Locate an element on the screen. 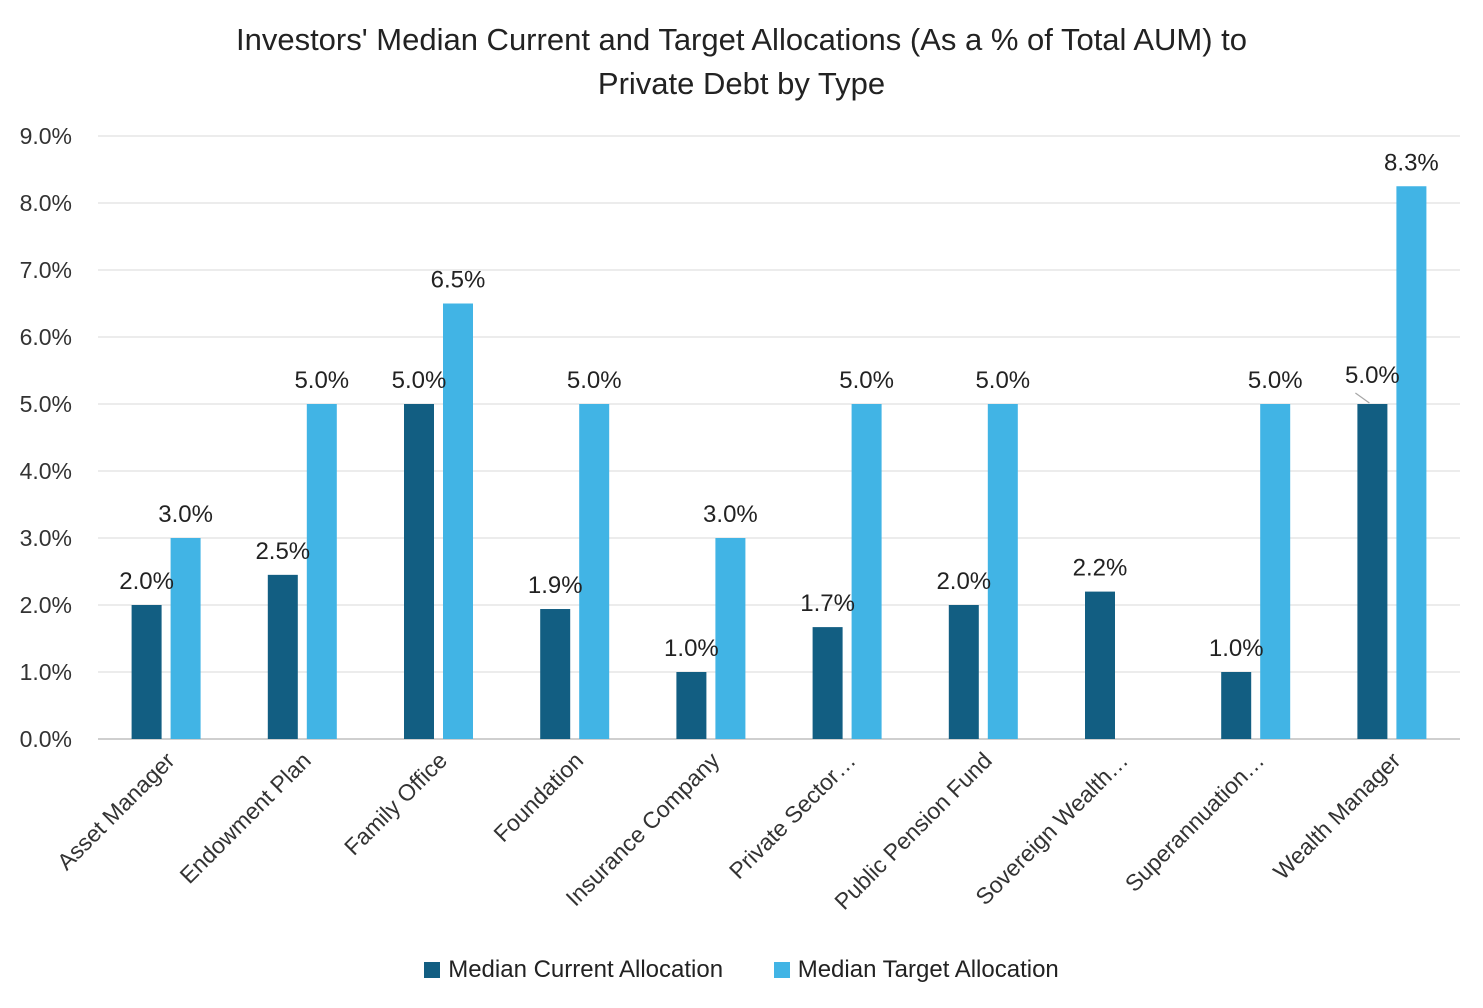  y-tick-label: 0.0% is located at coordinates (46, 739).